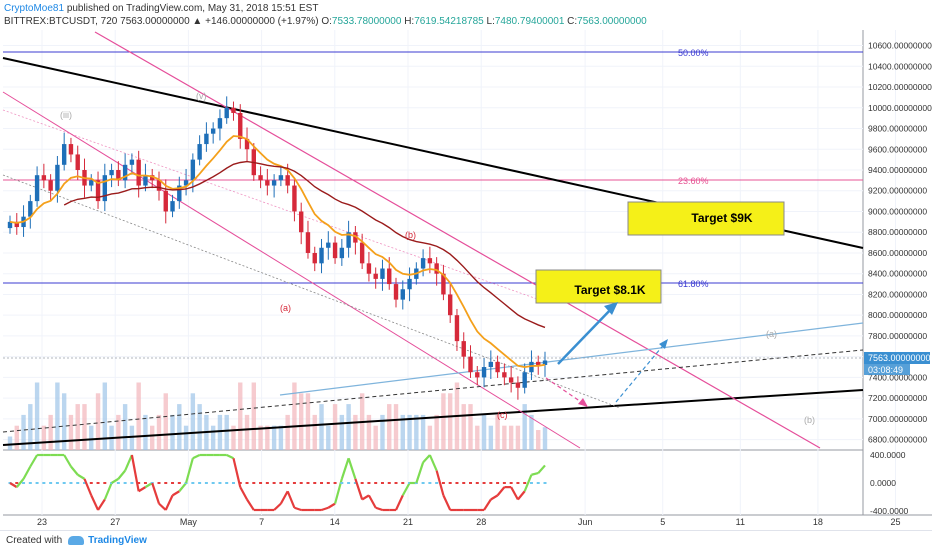  What do you see at coordinates (366, 21) in the screenshot?
I see `open-value: 7533.78000000` at bounding box center [366, 21].